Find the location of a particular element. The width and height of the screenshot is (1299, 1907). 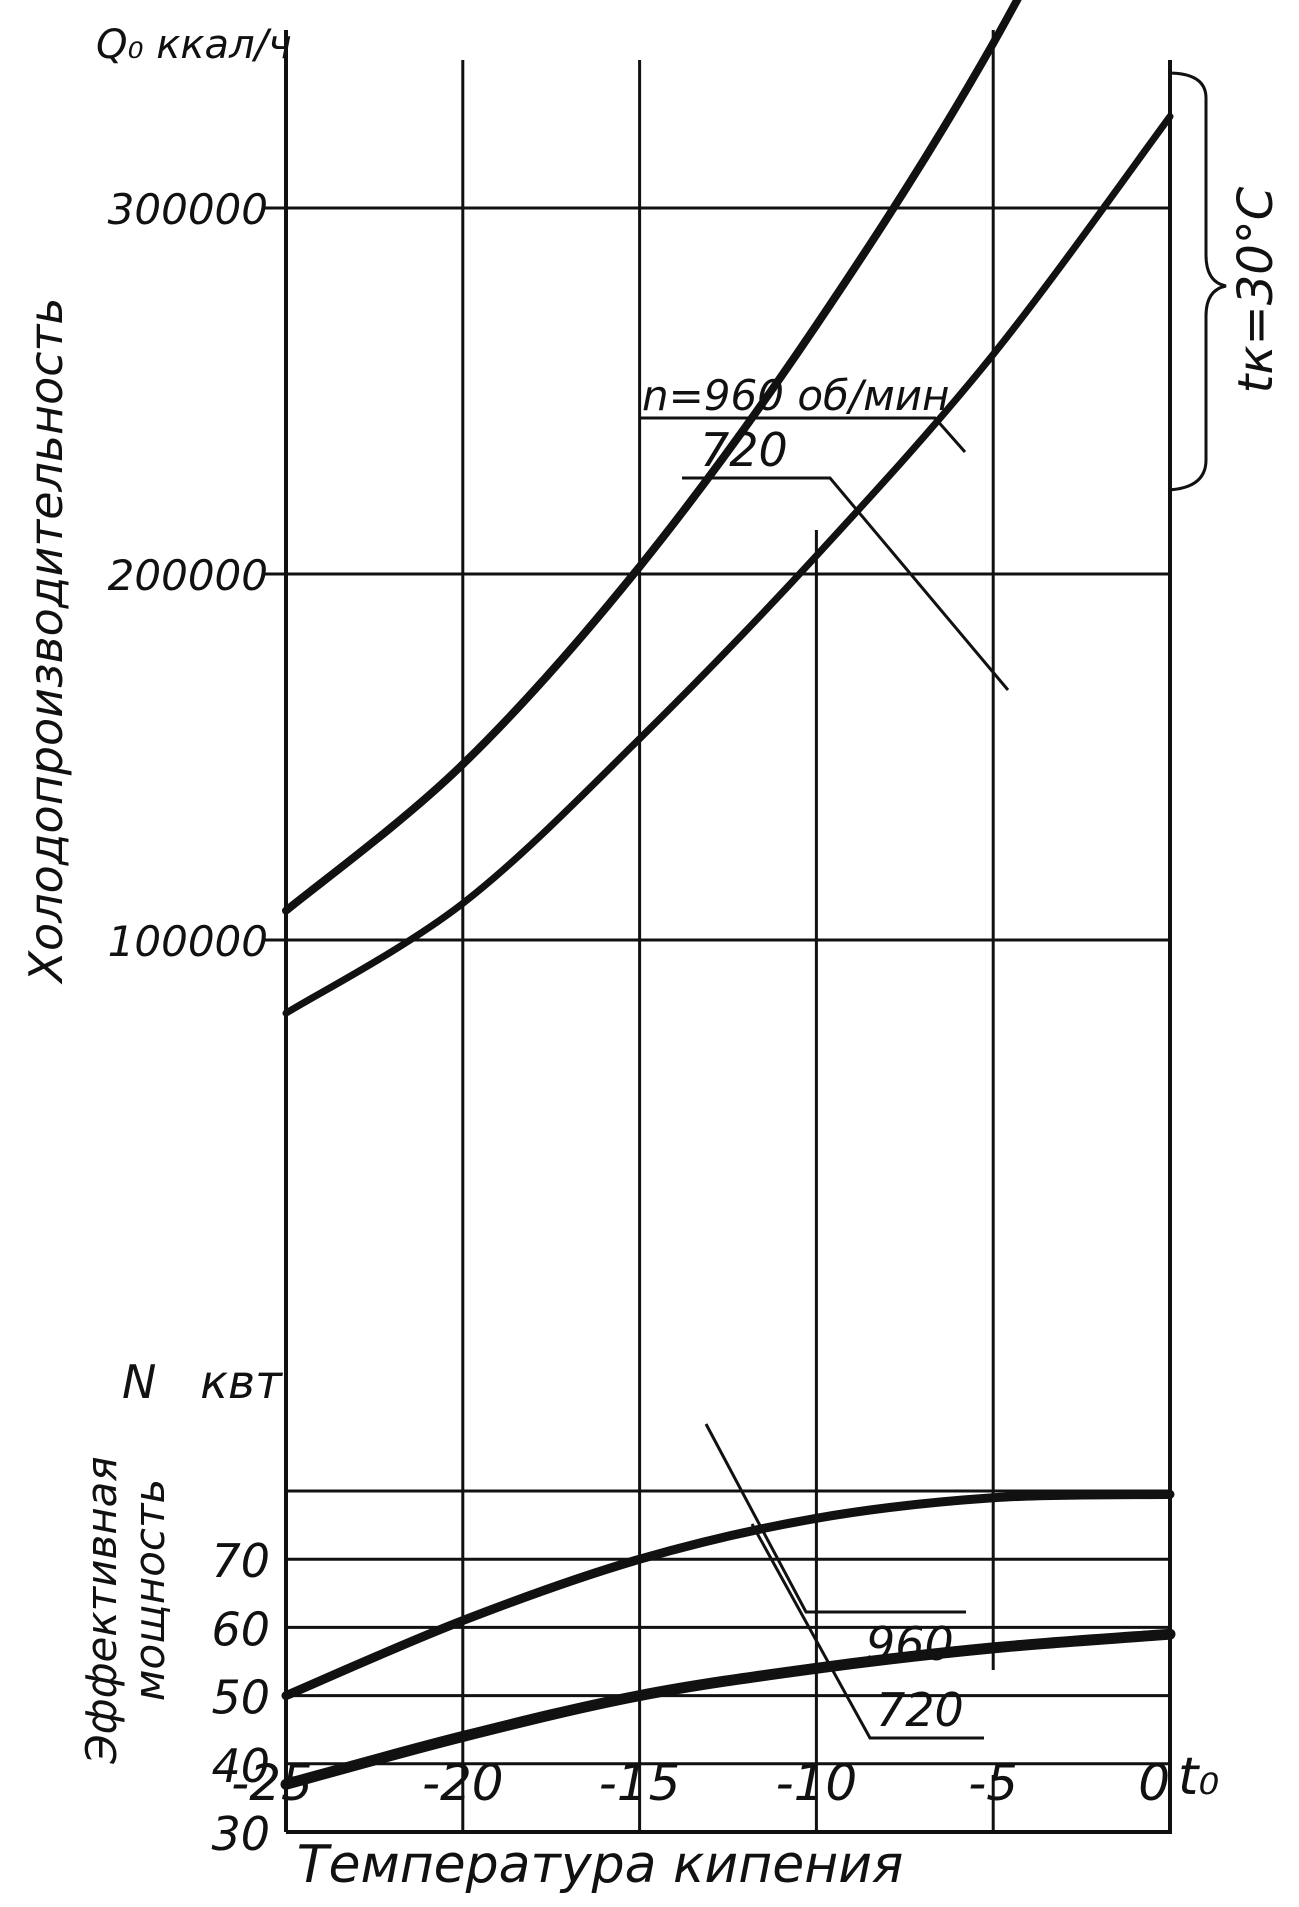

n-tick-label: 70 is located at coordinates (240, 1561).